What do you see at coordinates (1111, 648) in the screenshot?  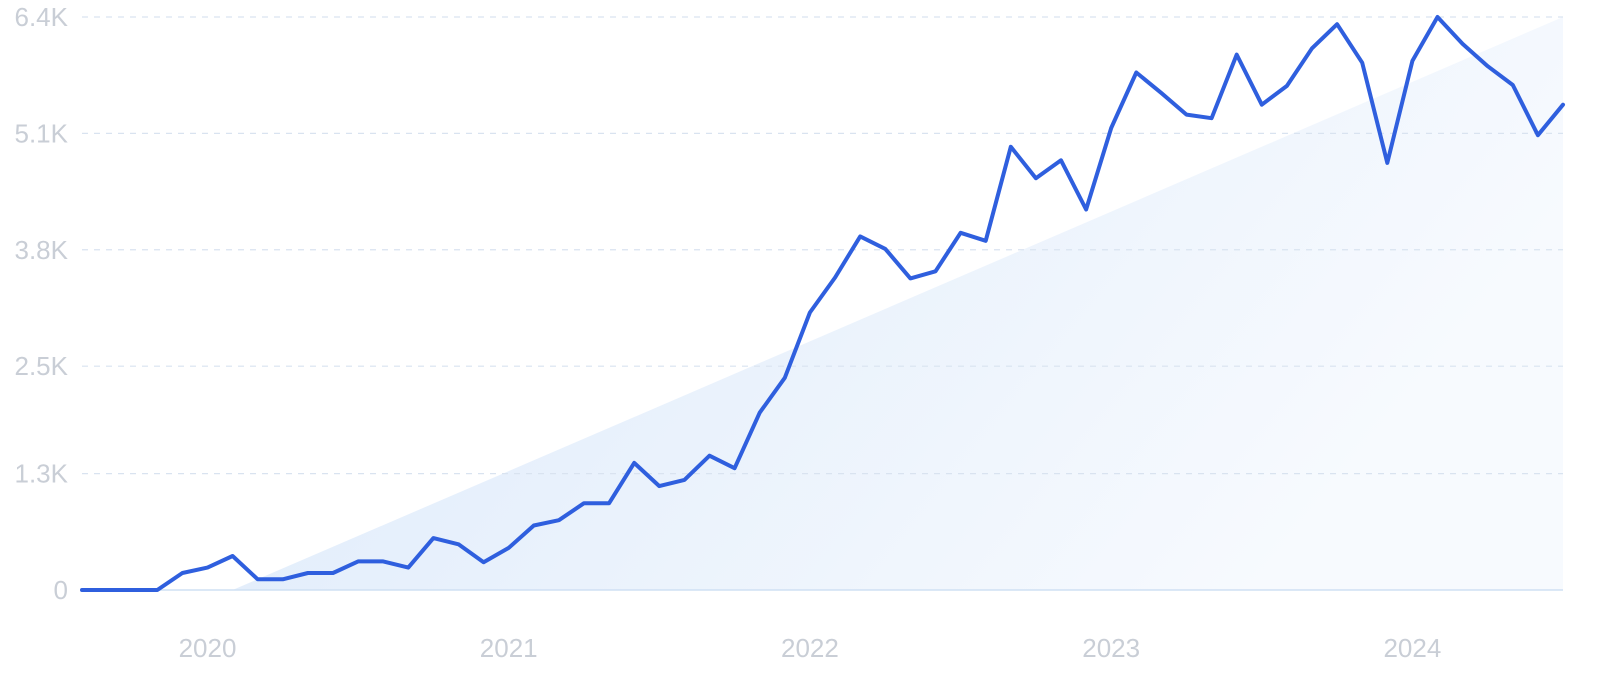 I see `x-tick-label: 2023` at bounding box center [1111, 648].